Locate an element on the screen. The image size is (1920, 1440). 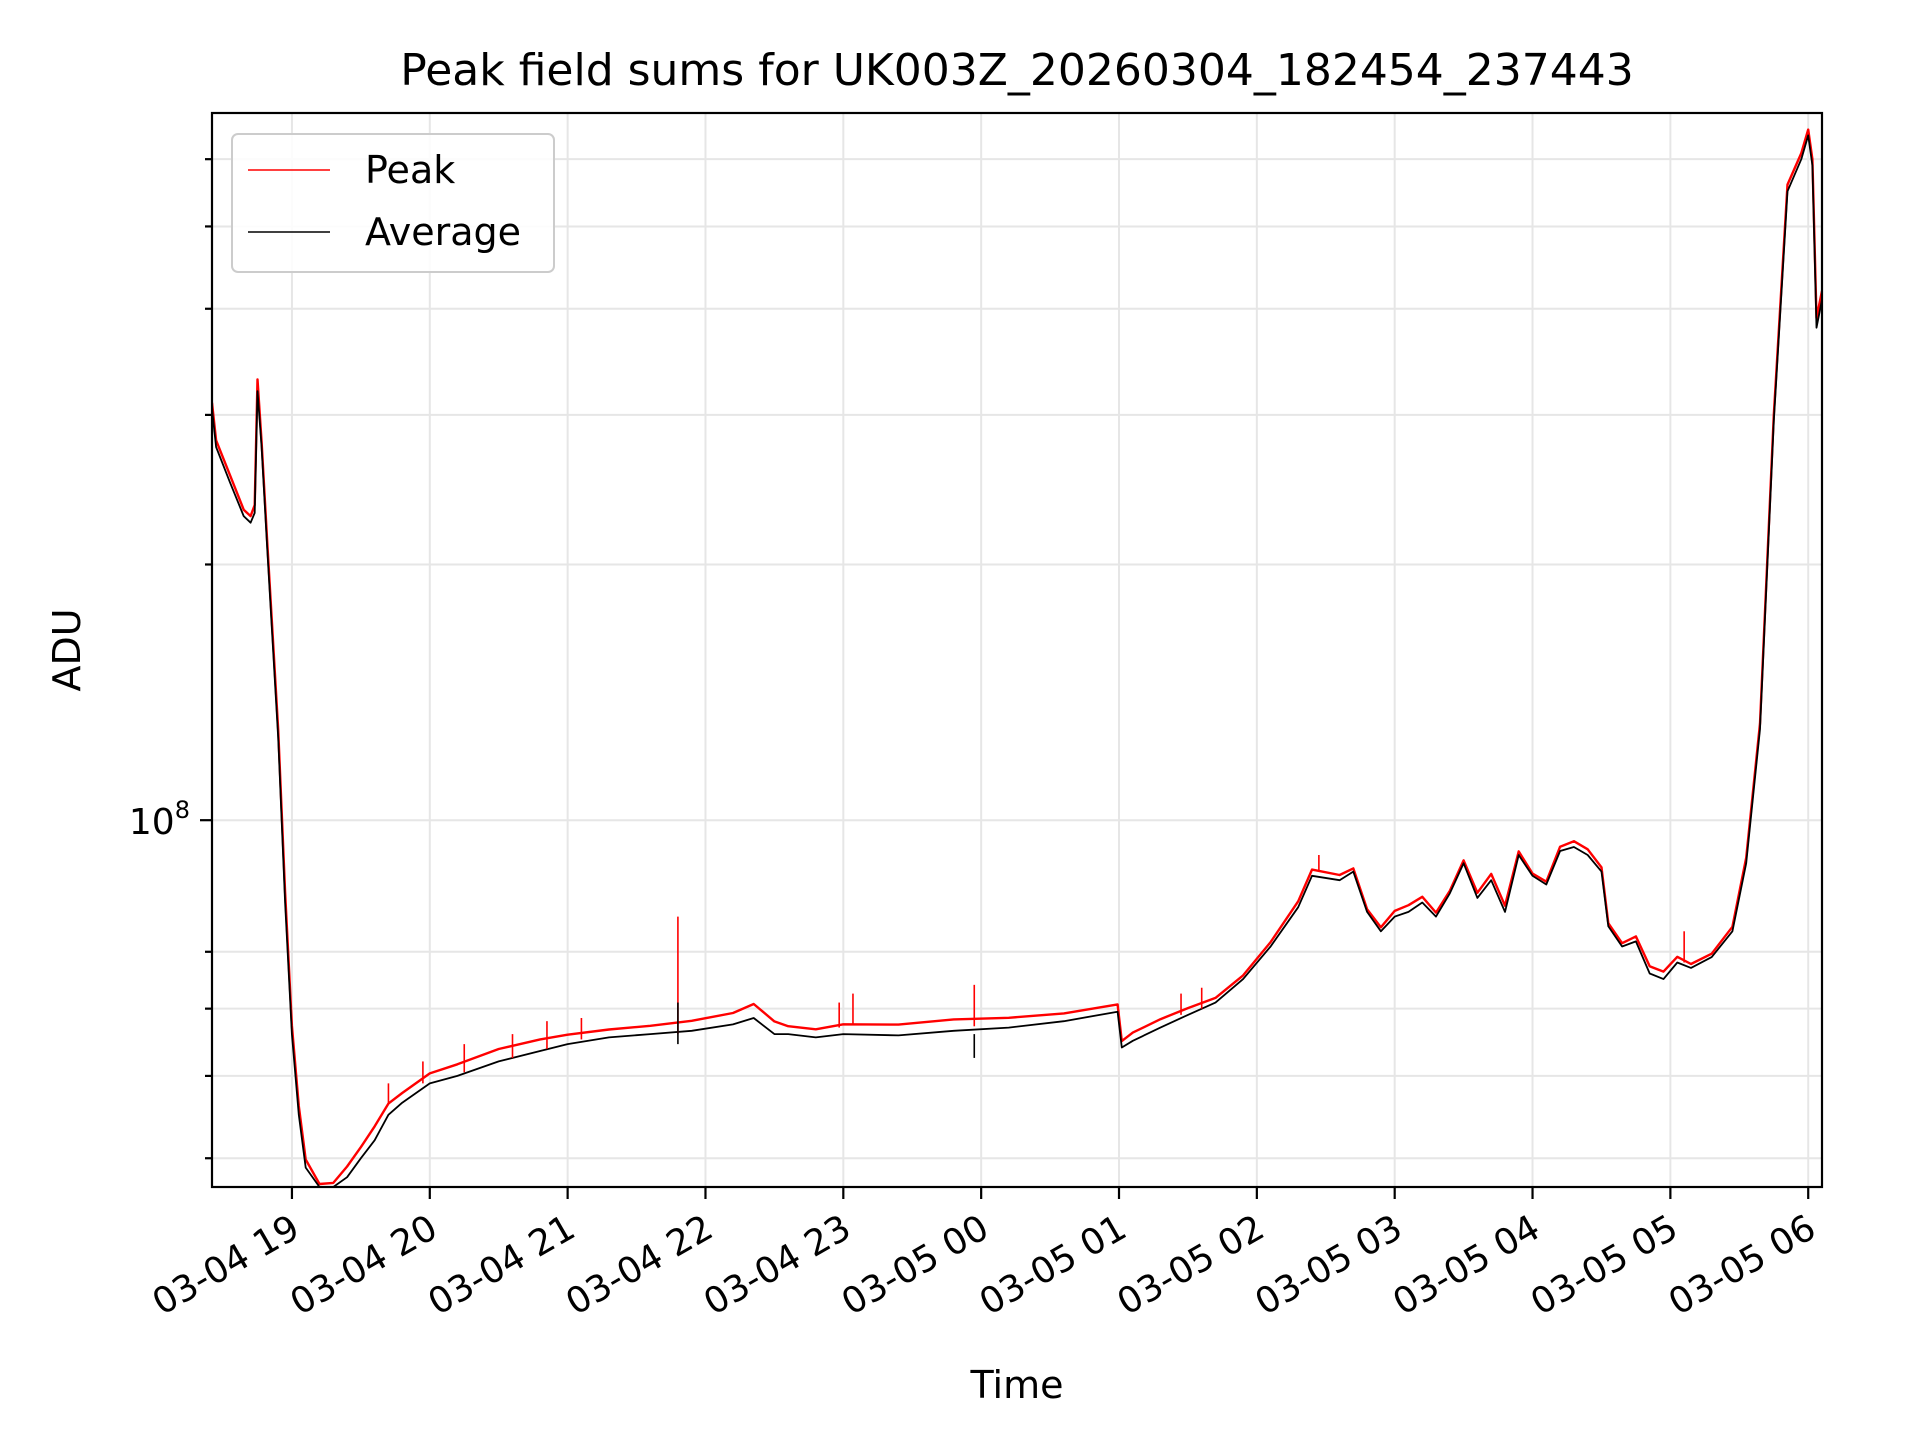
x-axis-label: Time is located at coordinates (1017, 1385).